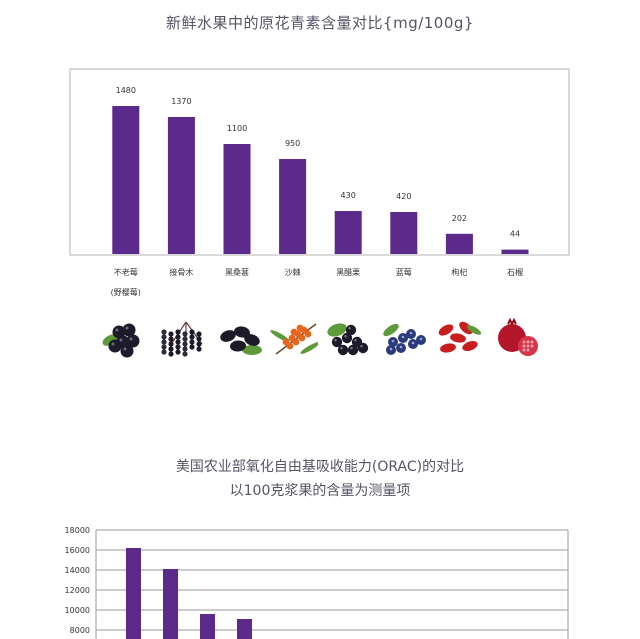 This screenshot has width=640, height=639. Describe the element at coordinates (181, 101) in the screenshot. I see `value-label: 1370` at that location.